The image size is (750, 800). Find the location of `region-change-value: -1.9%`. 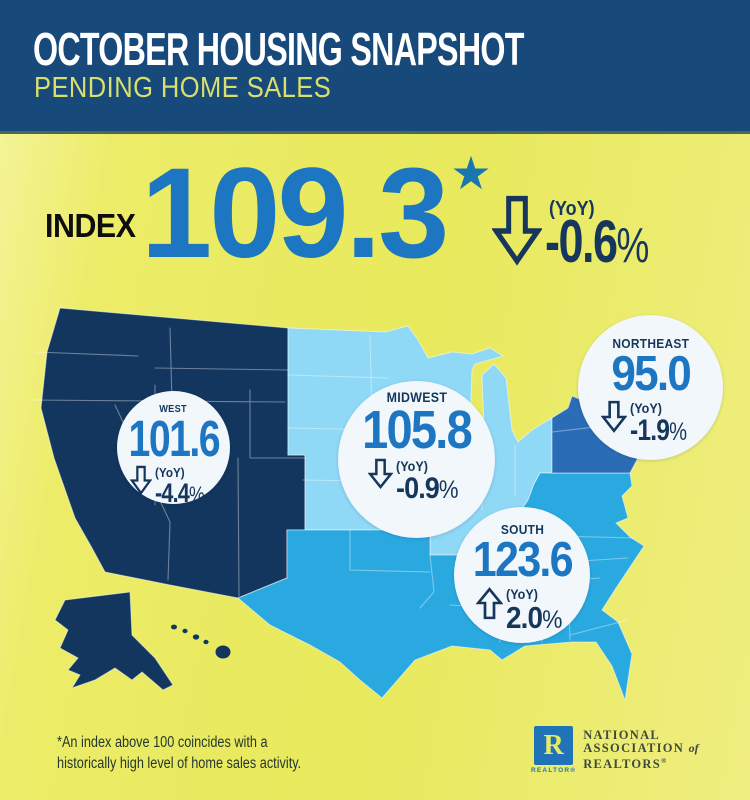

region-change-value: -1.9% is located at coordinates (659, 430).